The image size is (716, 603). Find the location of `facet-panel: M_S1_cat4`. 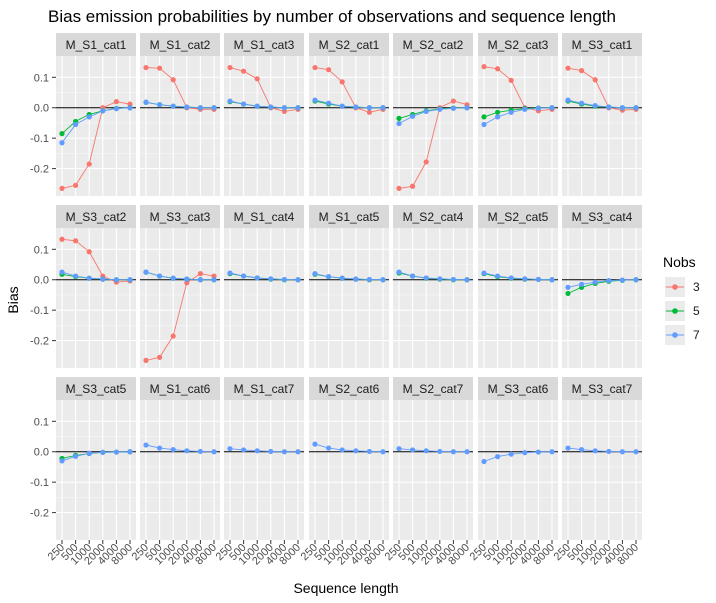

facet-panel: M_S1_cat4 is located at coordinates (264, 286).